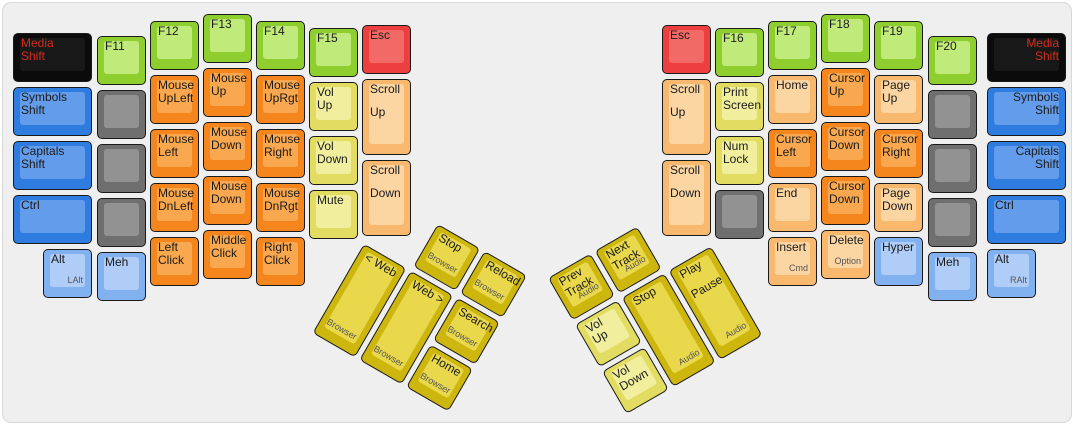  I want to click on key-f18: F18, so click(845, 38).